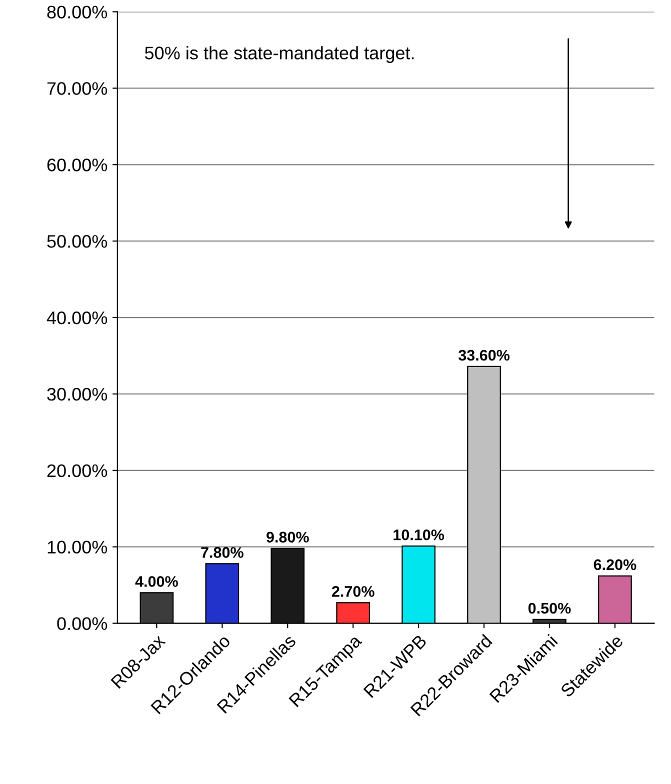 The height and width of the screenshot is (784, 671). What do you see at coordinates (419, 534) in the screenshot?
I see `data-label: 10.10%` at bounding box center [419, 534].